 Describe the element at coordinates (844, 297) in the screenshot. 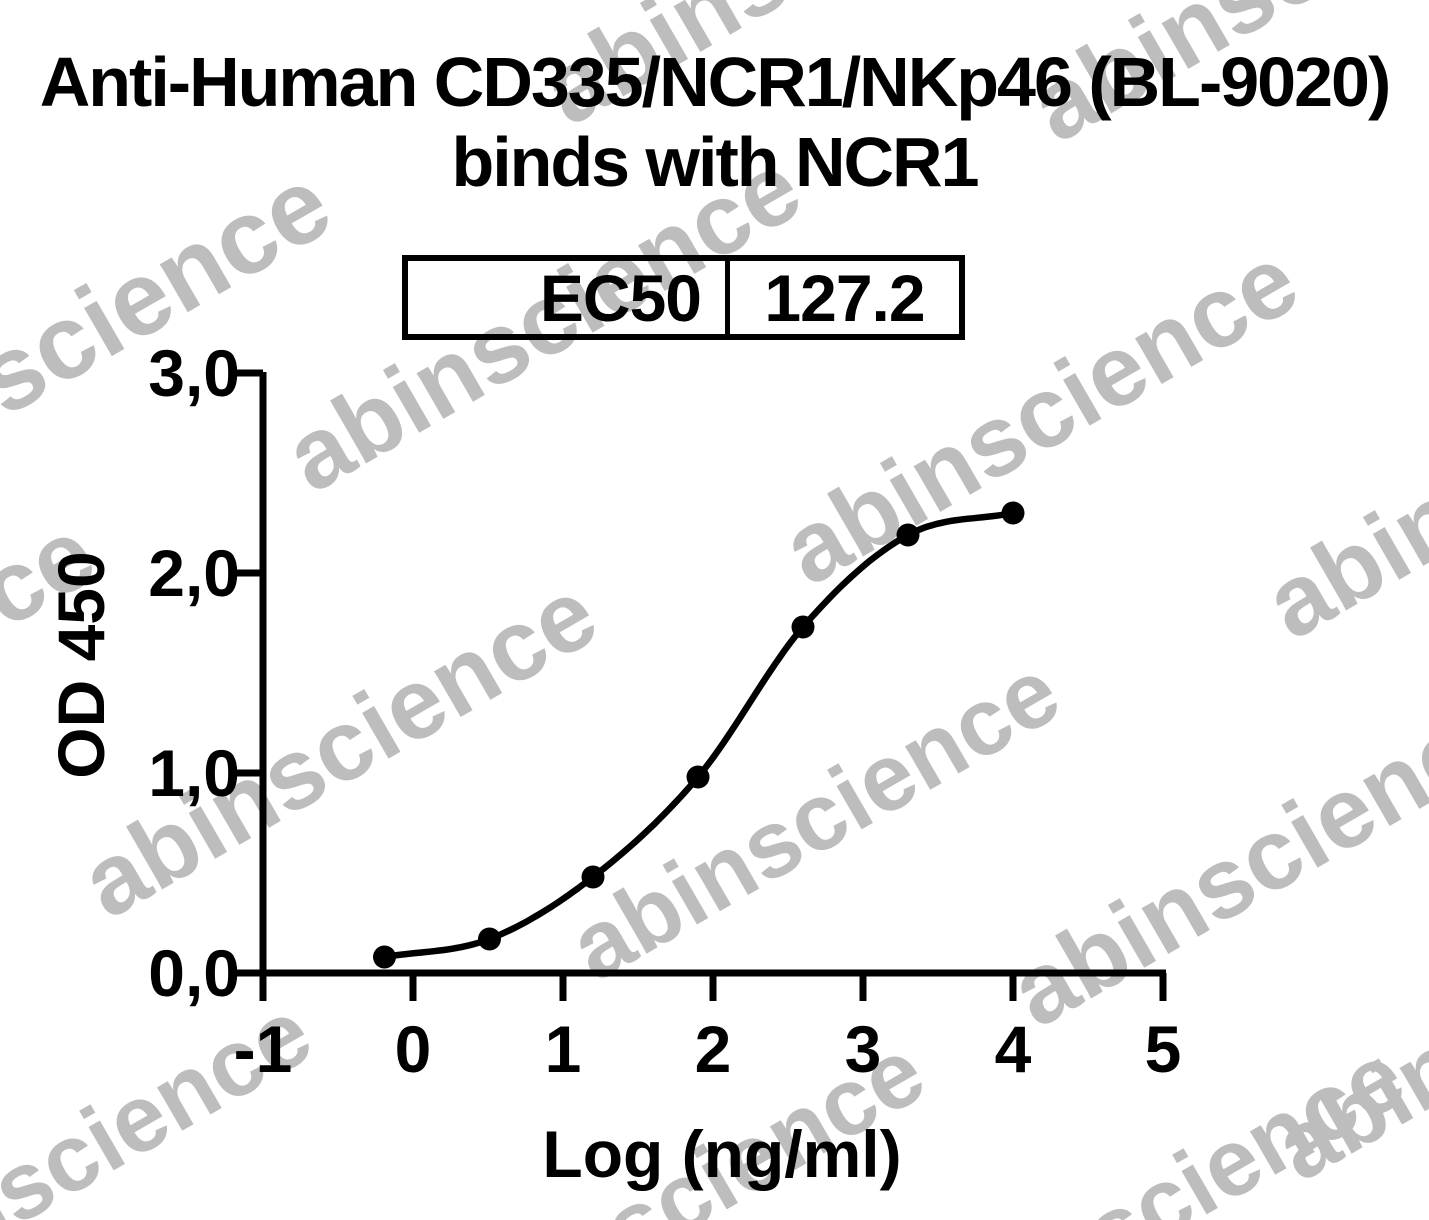

I see `ec50-value-cell: 127.2` at that location.